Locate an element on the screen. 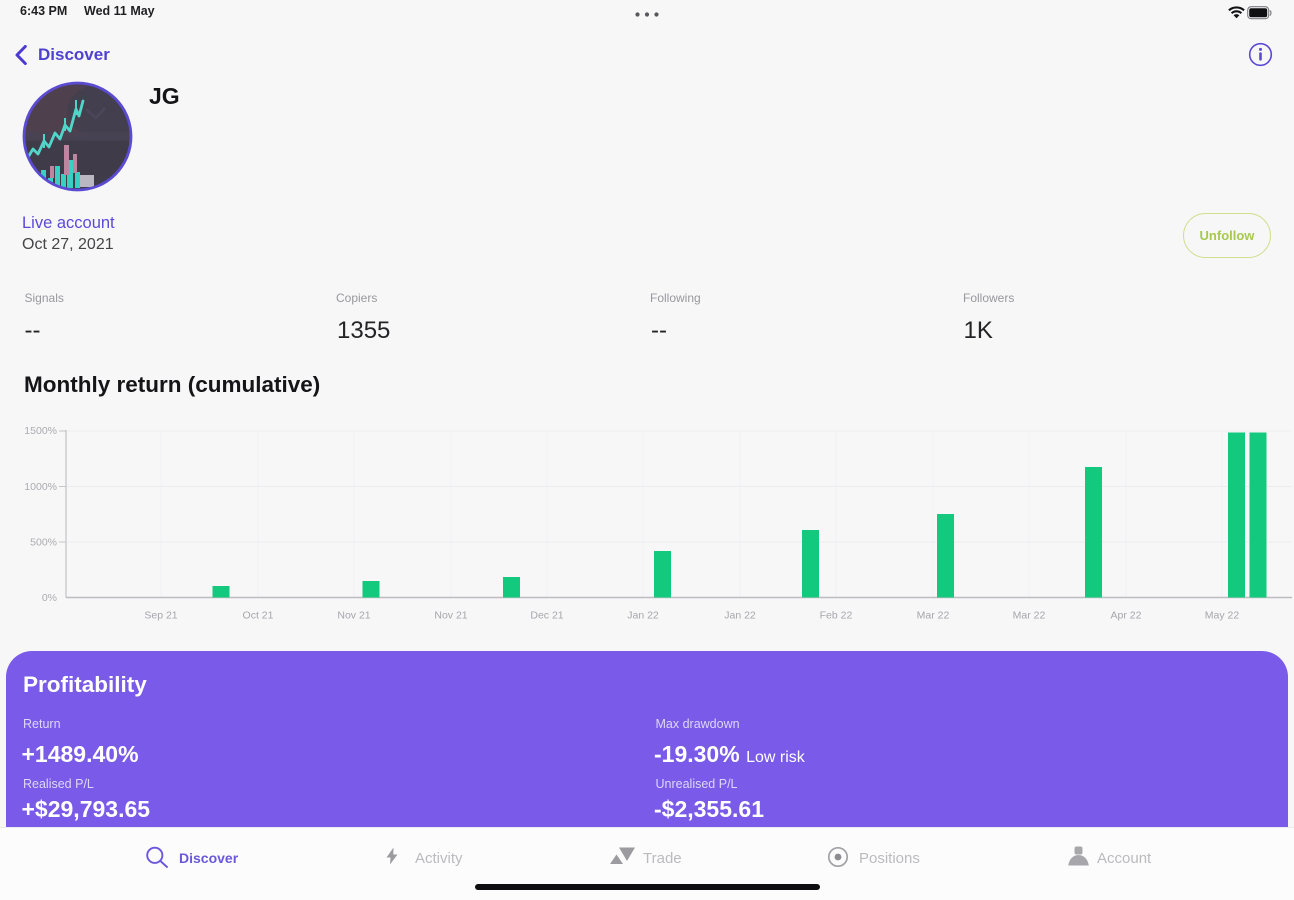 The height and width of the screenshot is (900, 1294). svg-text: 1500% is located at coordinates (40, 431).